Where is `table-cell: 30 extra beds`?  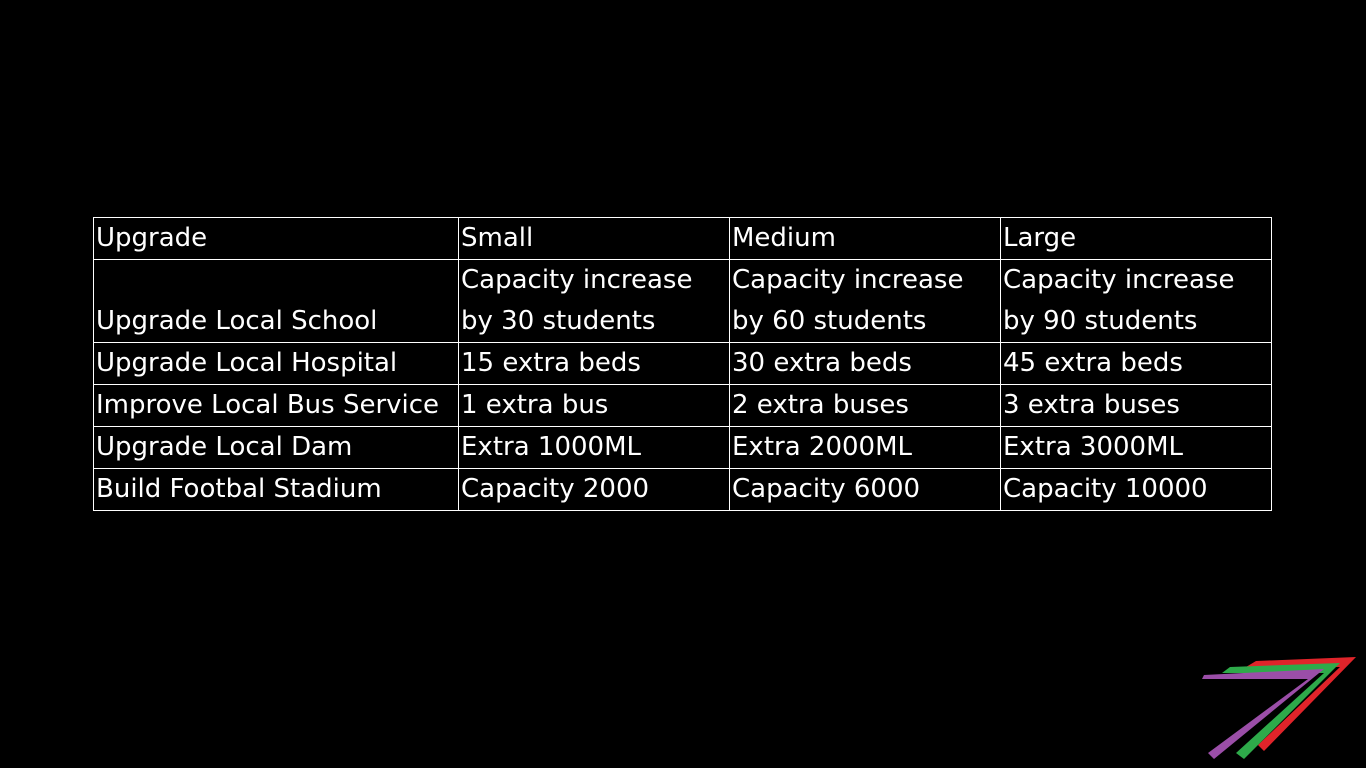 table-cell: 30 extra beds is located at coordinates (865, 363).